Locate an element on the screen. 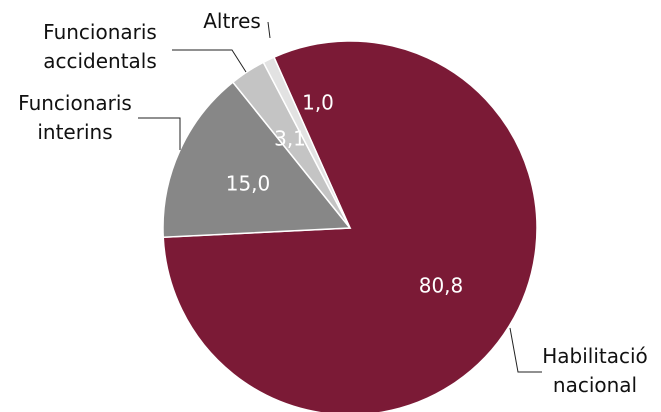  category-line: Habilitació is located at coordinates (595, 356).